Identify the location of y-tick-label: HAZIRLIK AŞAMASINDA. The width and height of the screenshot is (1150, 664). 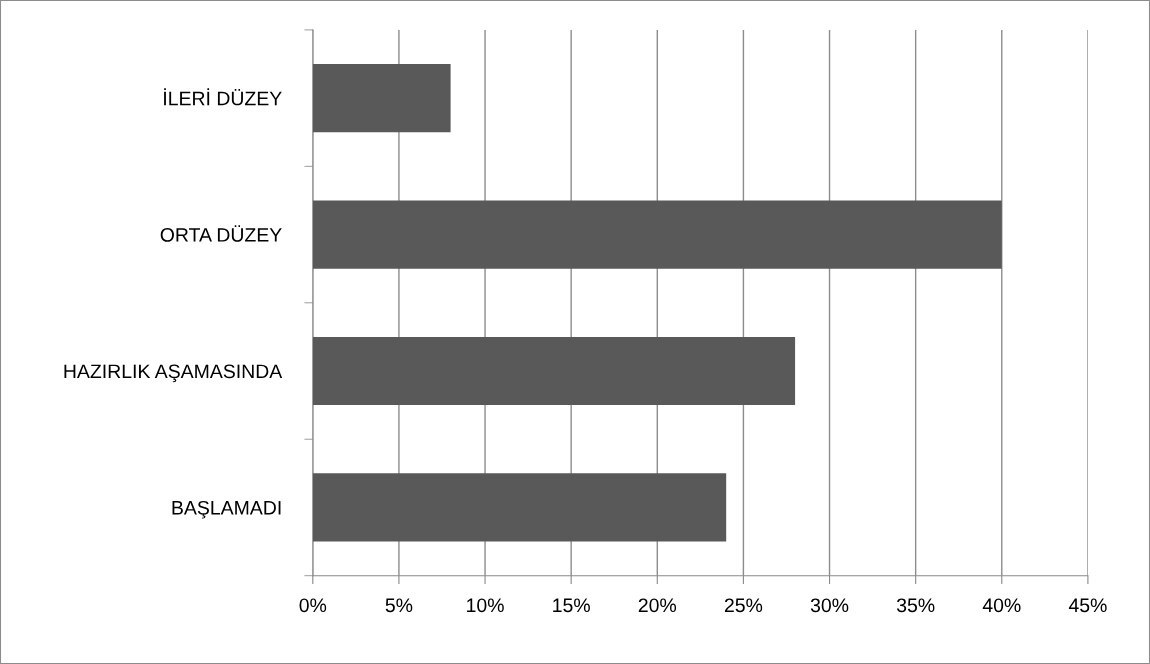
(173, 373).